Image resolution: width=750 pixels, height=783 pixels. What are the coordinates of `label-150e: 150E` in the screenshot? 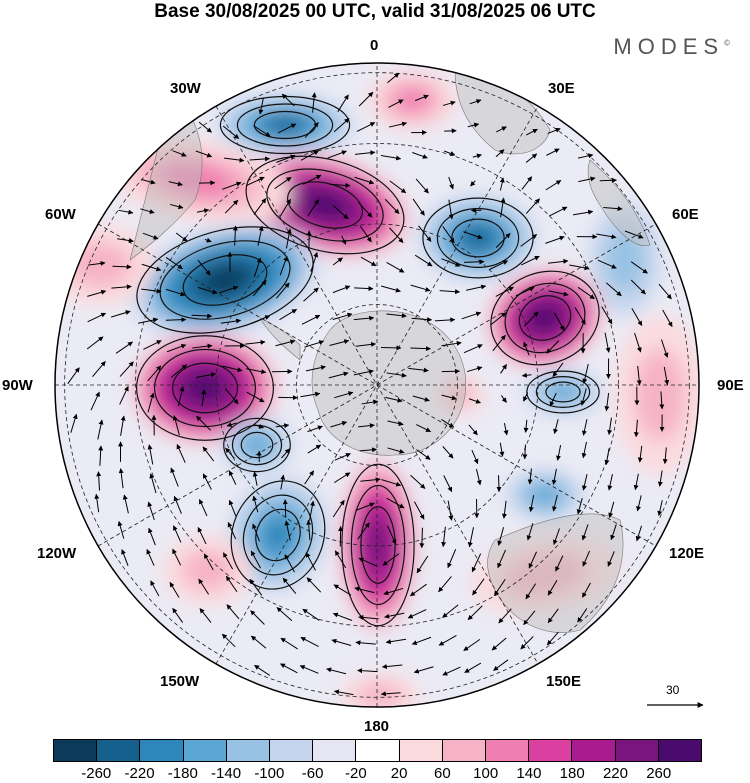 It's located at (564, 681).